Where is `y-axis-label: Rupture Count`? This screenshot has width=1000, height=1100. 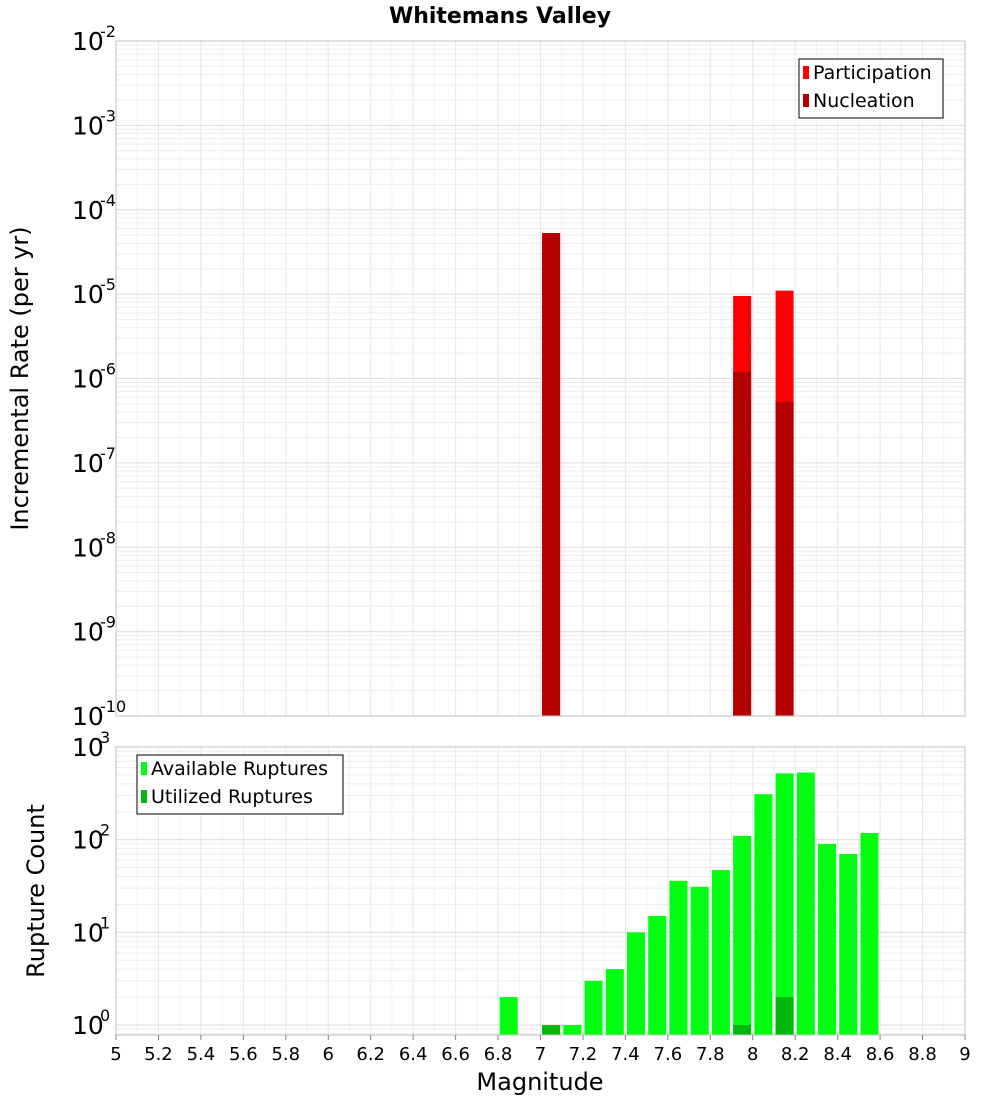
y-axis-label: Rupture Count is located at coordinates (36, 891).